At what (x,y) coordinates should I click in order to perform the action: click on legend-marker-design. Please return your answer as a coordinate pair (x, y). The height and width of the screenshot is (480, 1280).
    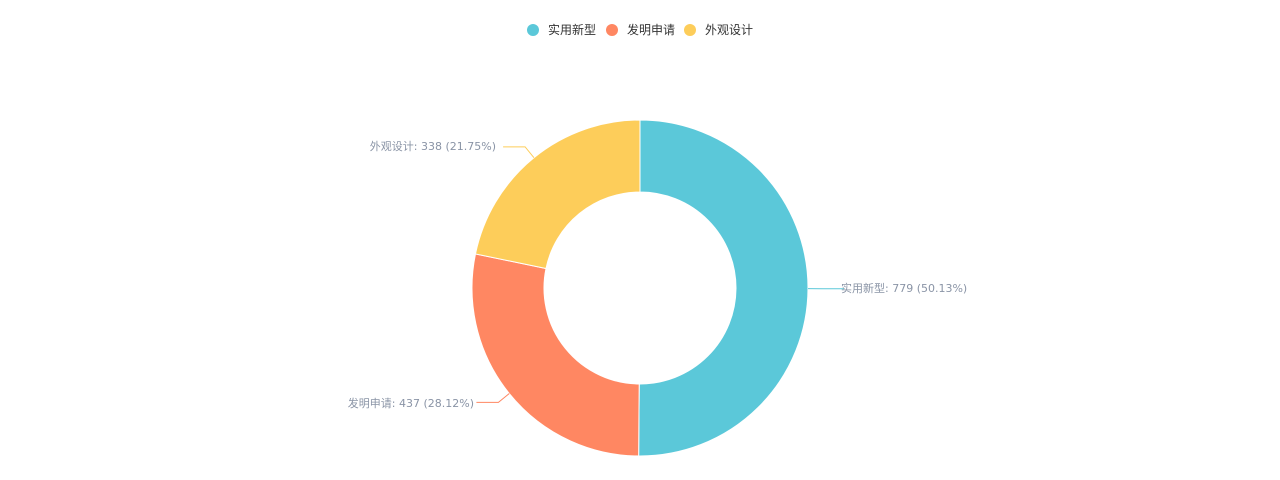
    Looking at the image, I should click on (690, 30).